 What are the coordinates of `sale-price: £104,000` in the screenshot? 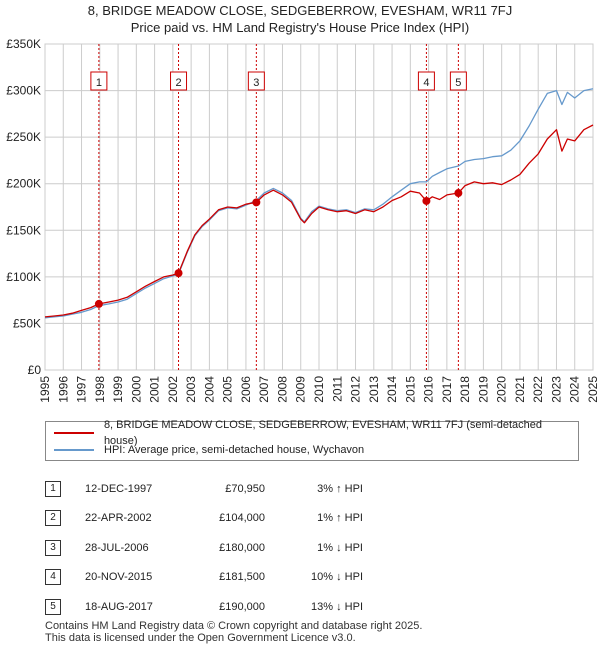 It's located at (242, 518).